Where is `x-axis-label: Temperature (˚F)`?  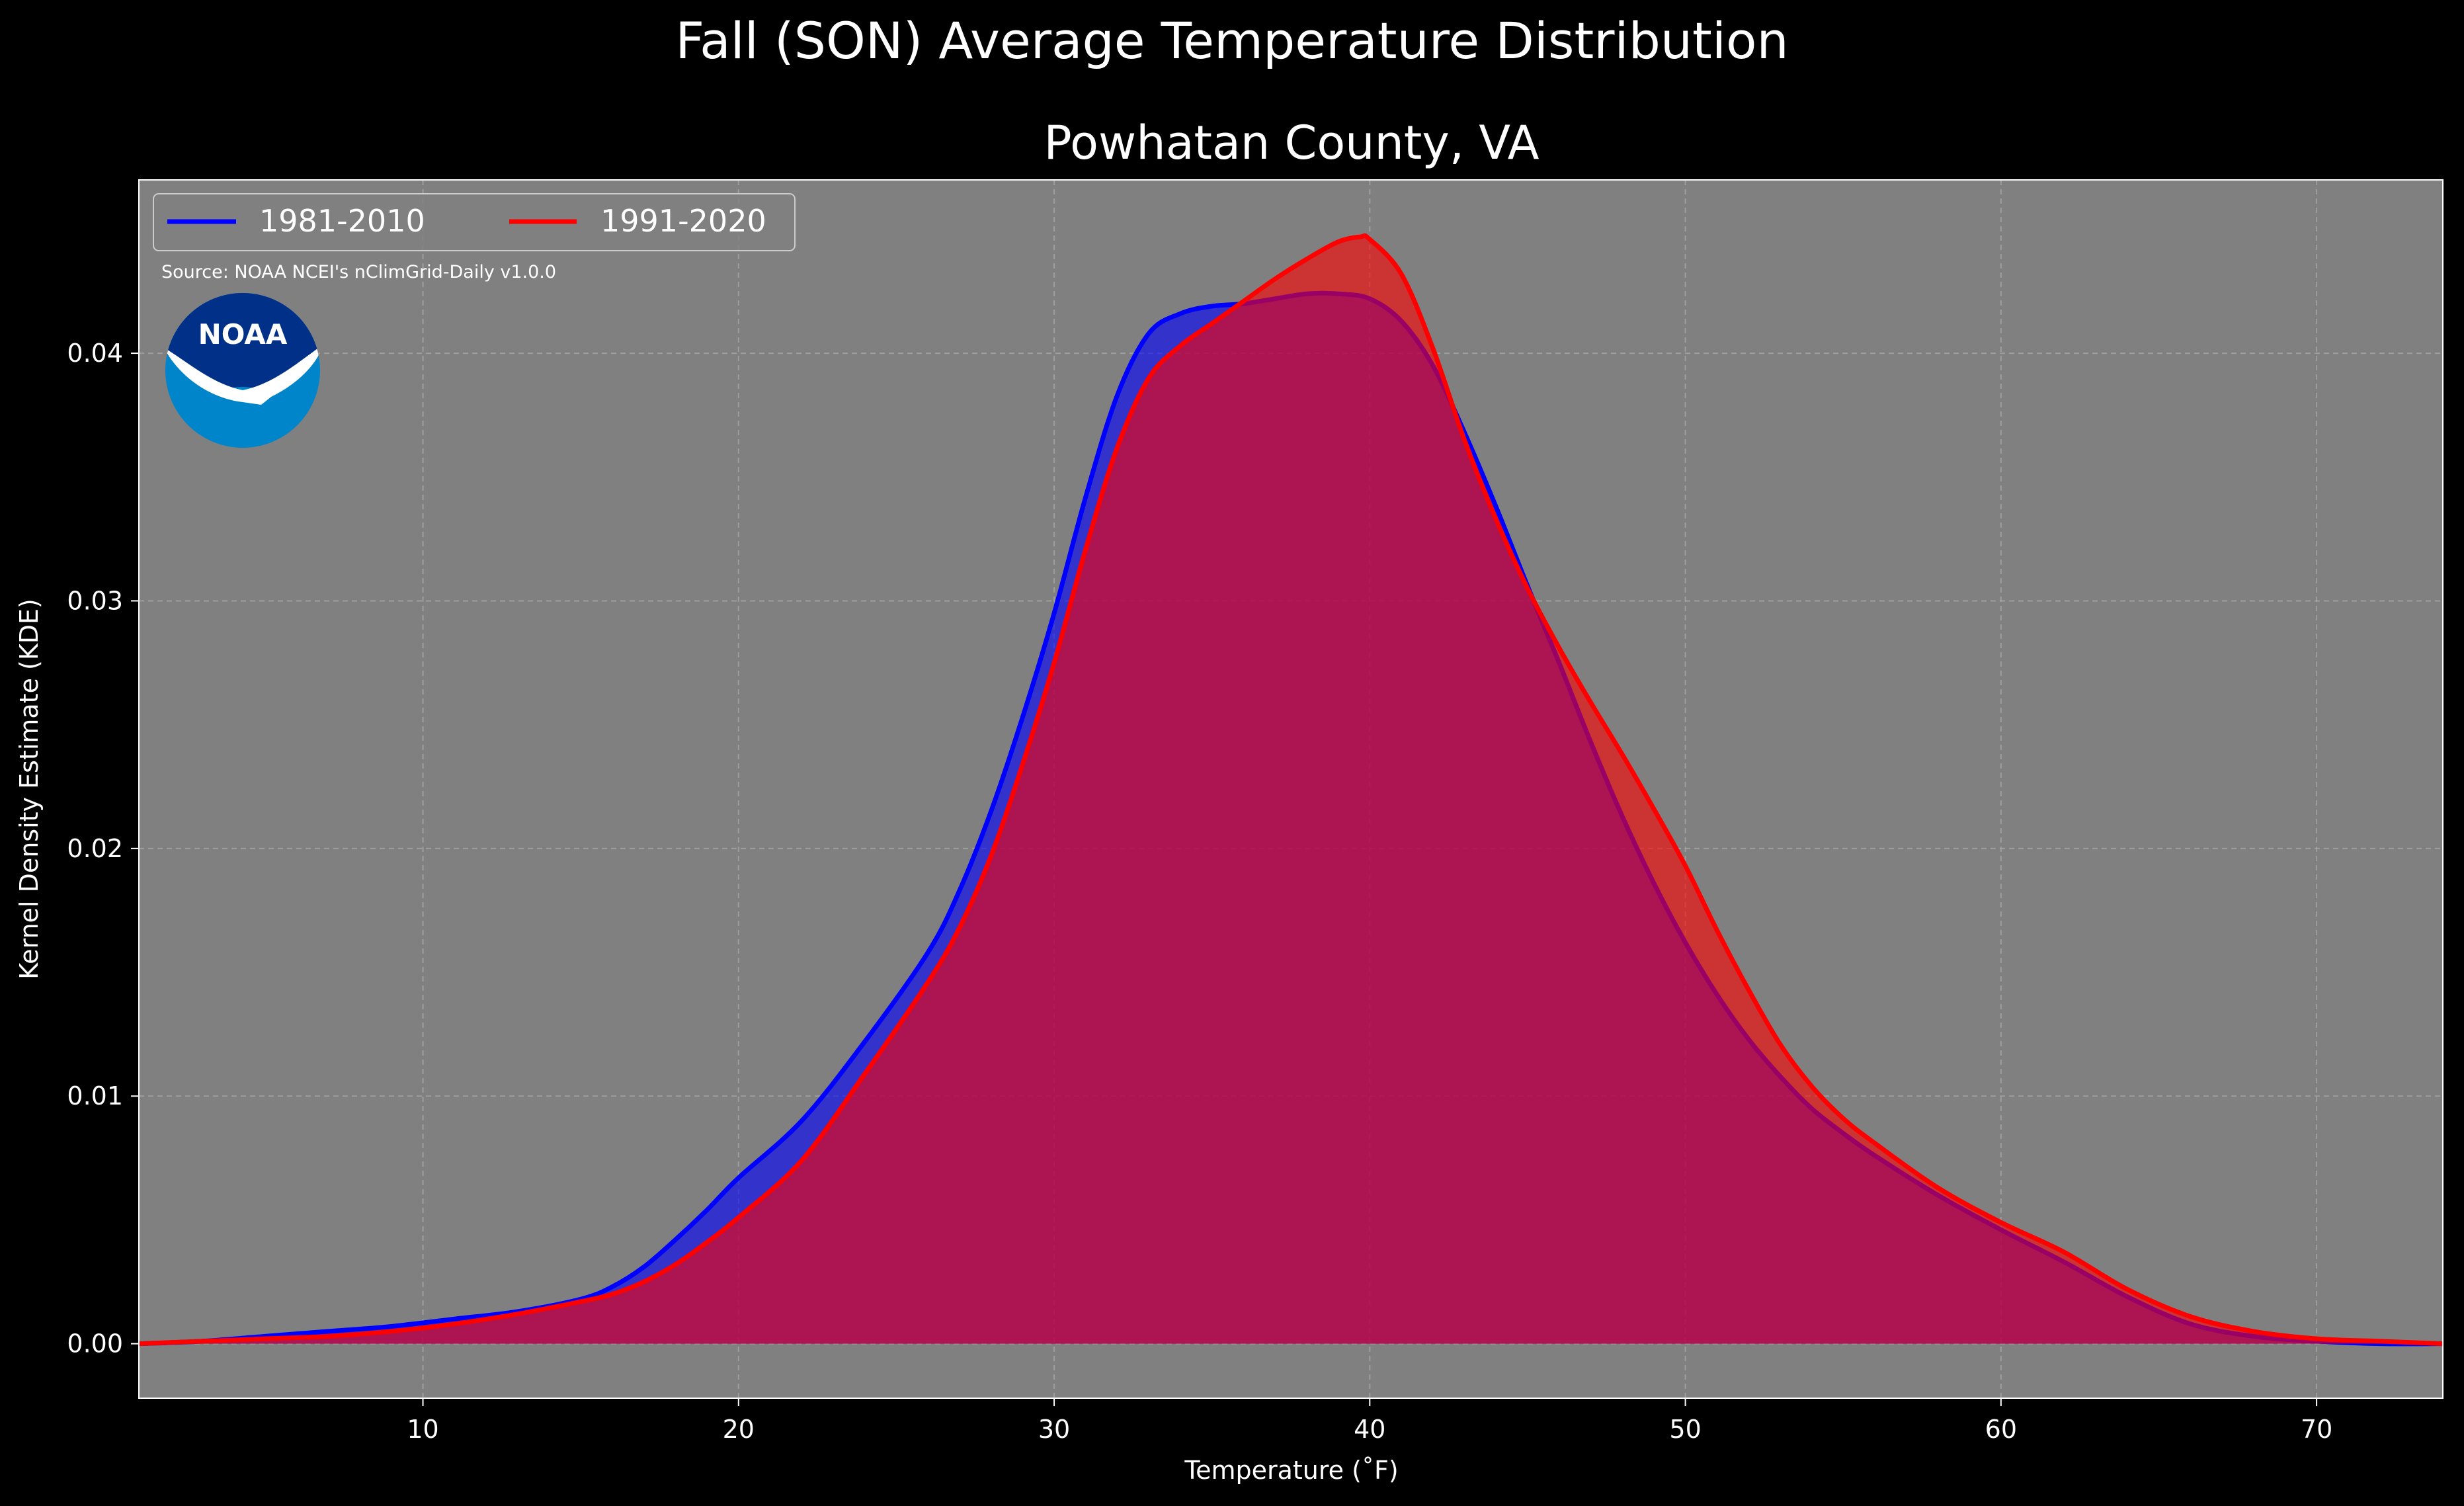 x-axis-label: Temperature (˚F) is located at coordinates (1291, 1470).